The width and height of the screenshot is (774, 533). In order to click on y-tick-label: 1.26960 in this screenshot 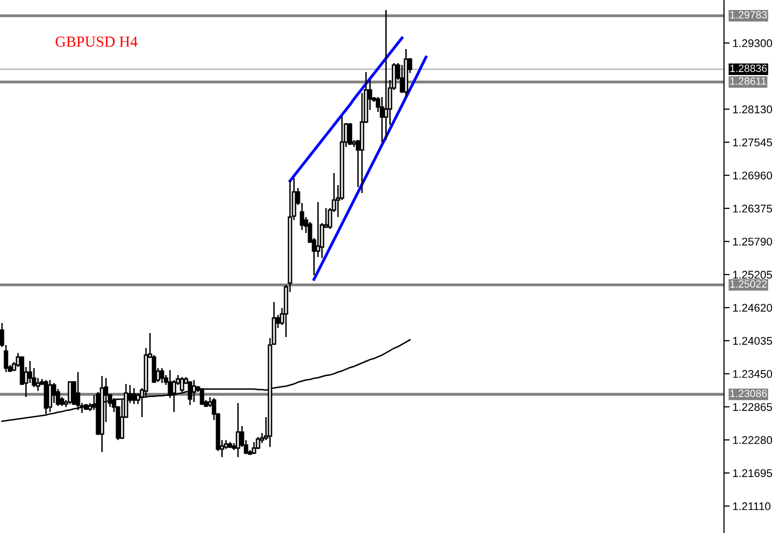, I will do `click(752, 176)`.